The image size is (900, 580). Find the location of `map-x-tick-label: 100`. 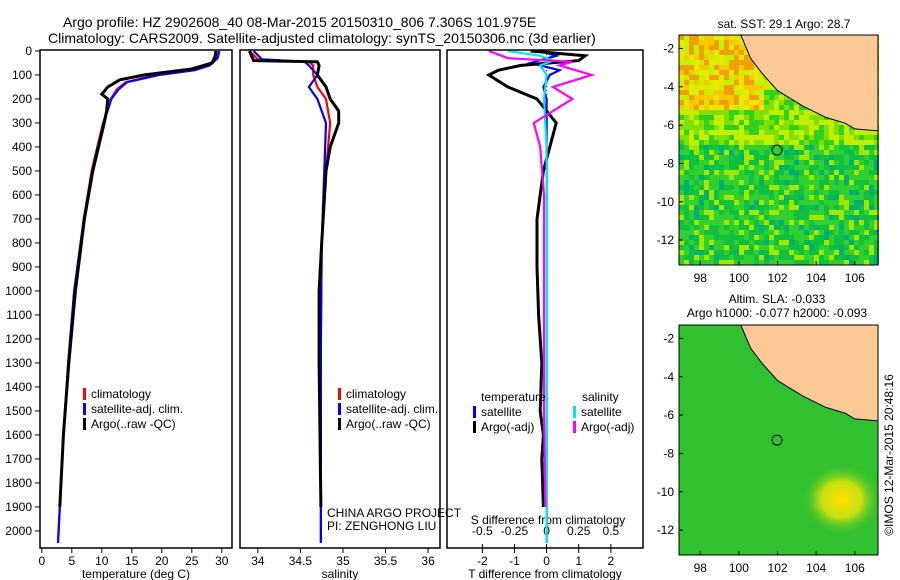

map-x-tick-label: 100 is located at coordinates (739, 278).